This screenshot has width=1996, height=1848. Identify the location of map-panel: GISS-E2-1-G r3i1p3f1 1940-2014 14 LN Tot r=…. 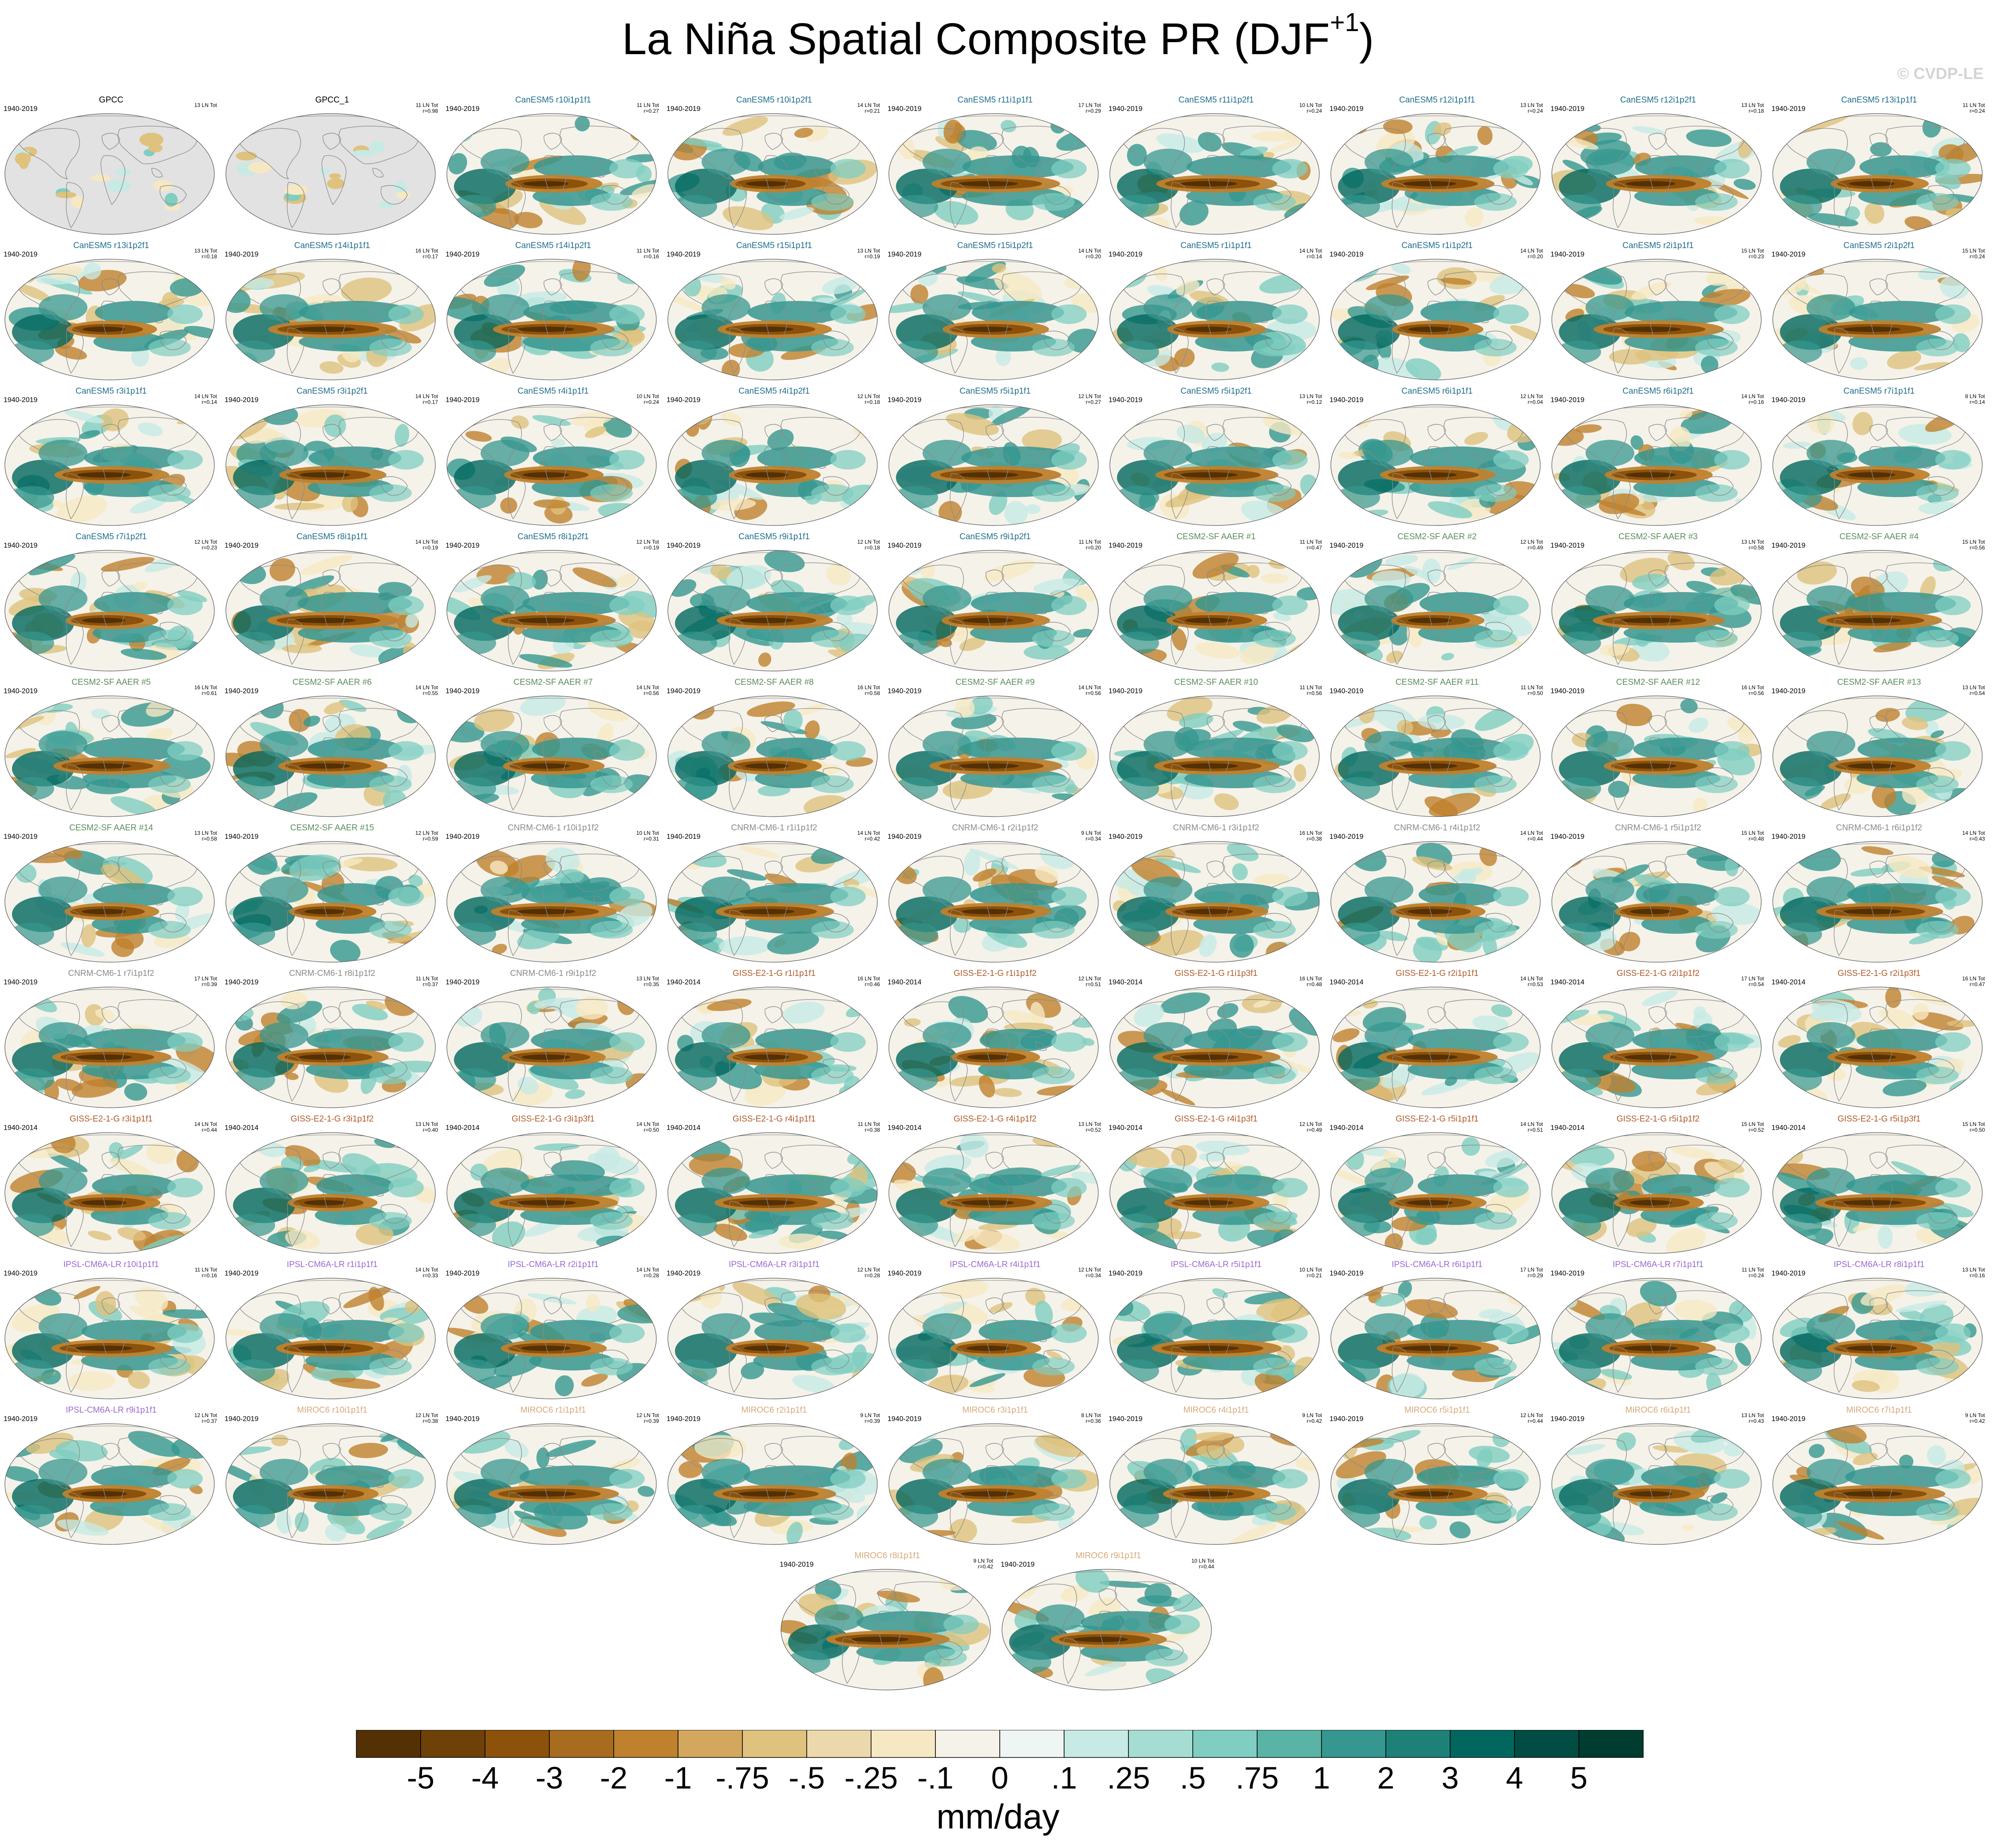
(553, 1187).